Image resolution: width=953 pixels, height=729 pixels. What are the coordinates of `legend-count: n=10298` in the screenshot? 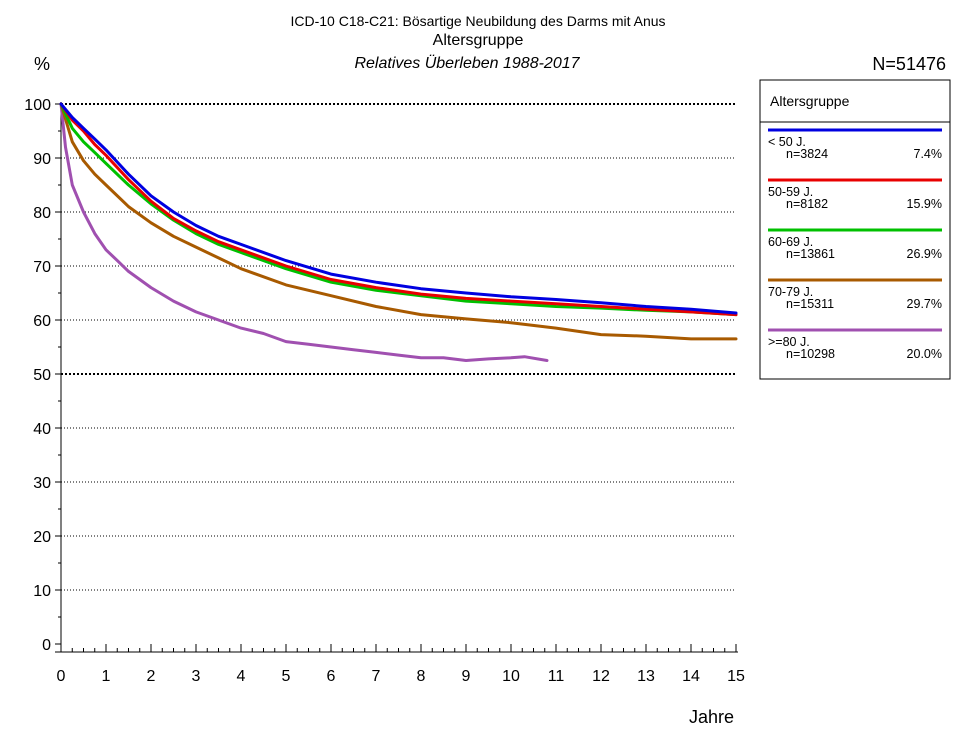 It's located at (810, 354).